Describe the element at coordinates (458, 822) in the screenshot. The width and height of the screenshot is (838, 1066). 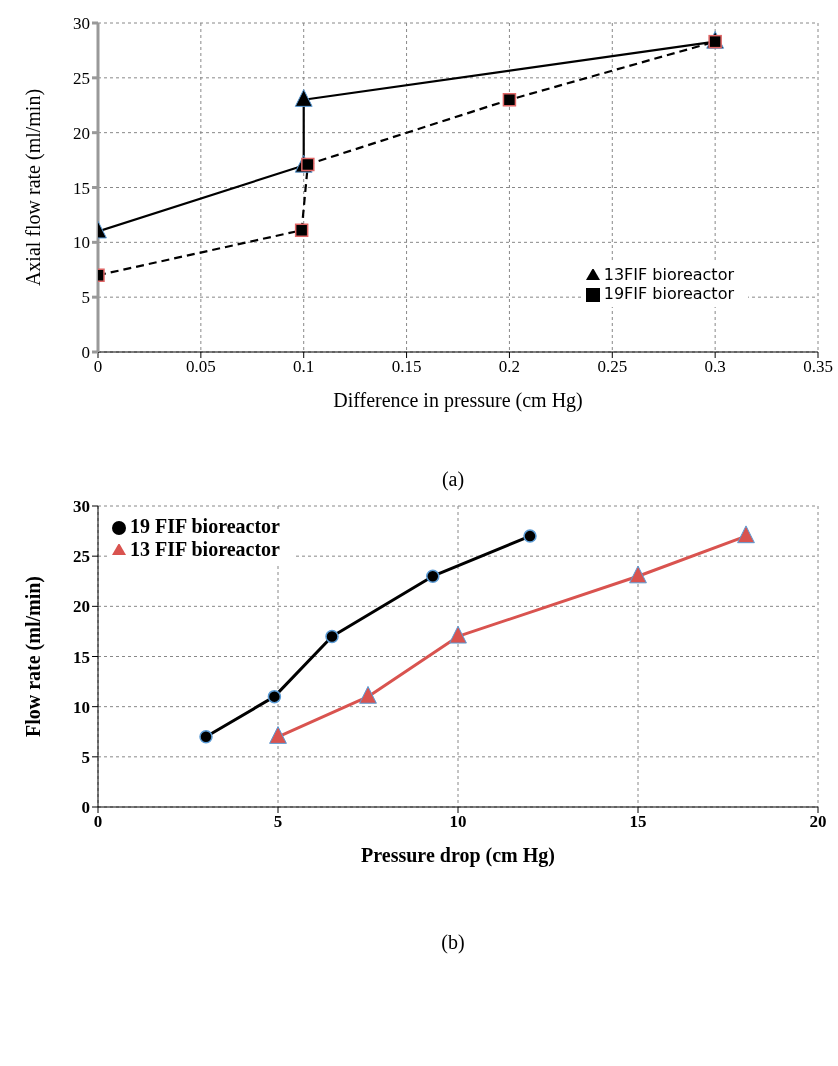
I see `x-tick-label: 10` at that location.